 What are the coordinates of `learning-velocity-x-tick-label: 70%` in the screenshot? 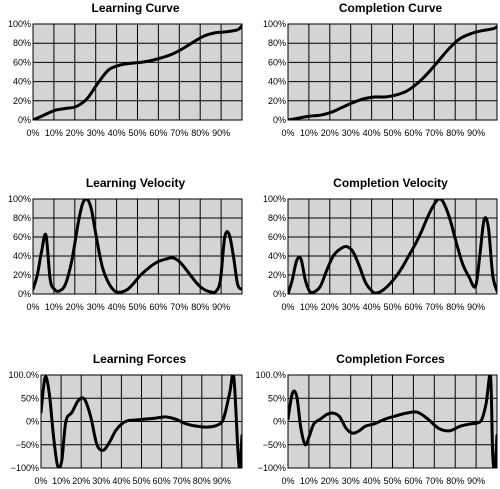 It's located at (179, 307).